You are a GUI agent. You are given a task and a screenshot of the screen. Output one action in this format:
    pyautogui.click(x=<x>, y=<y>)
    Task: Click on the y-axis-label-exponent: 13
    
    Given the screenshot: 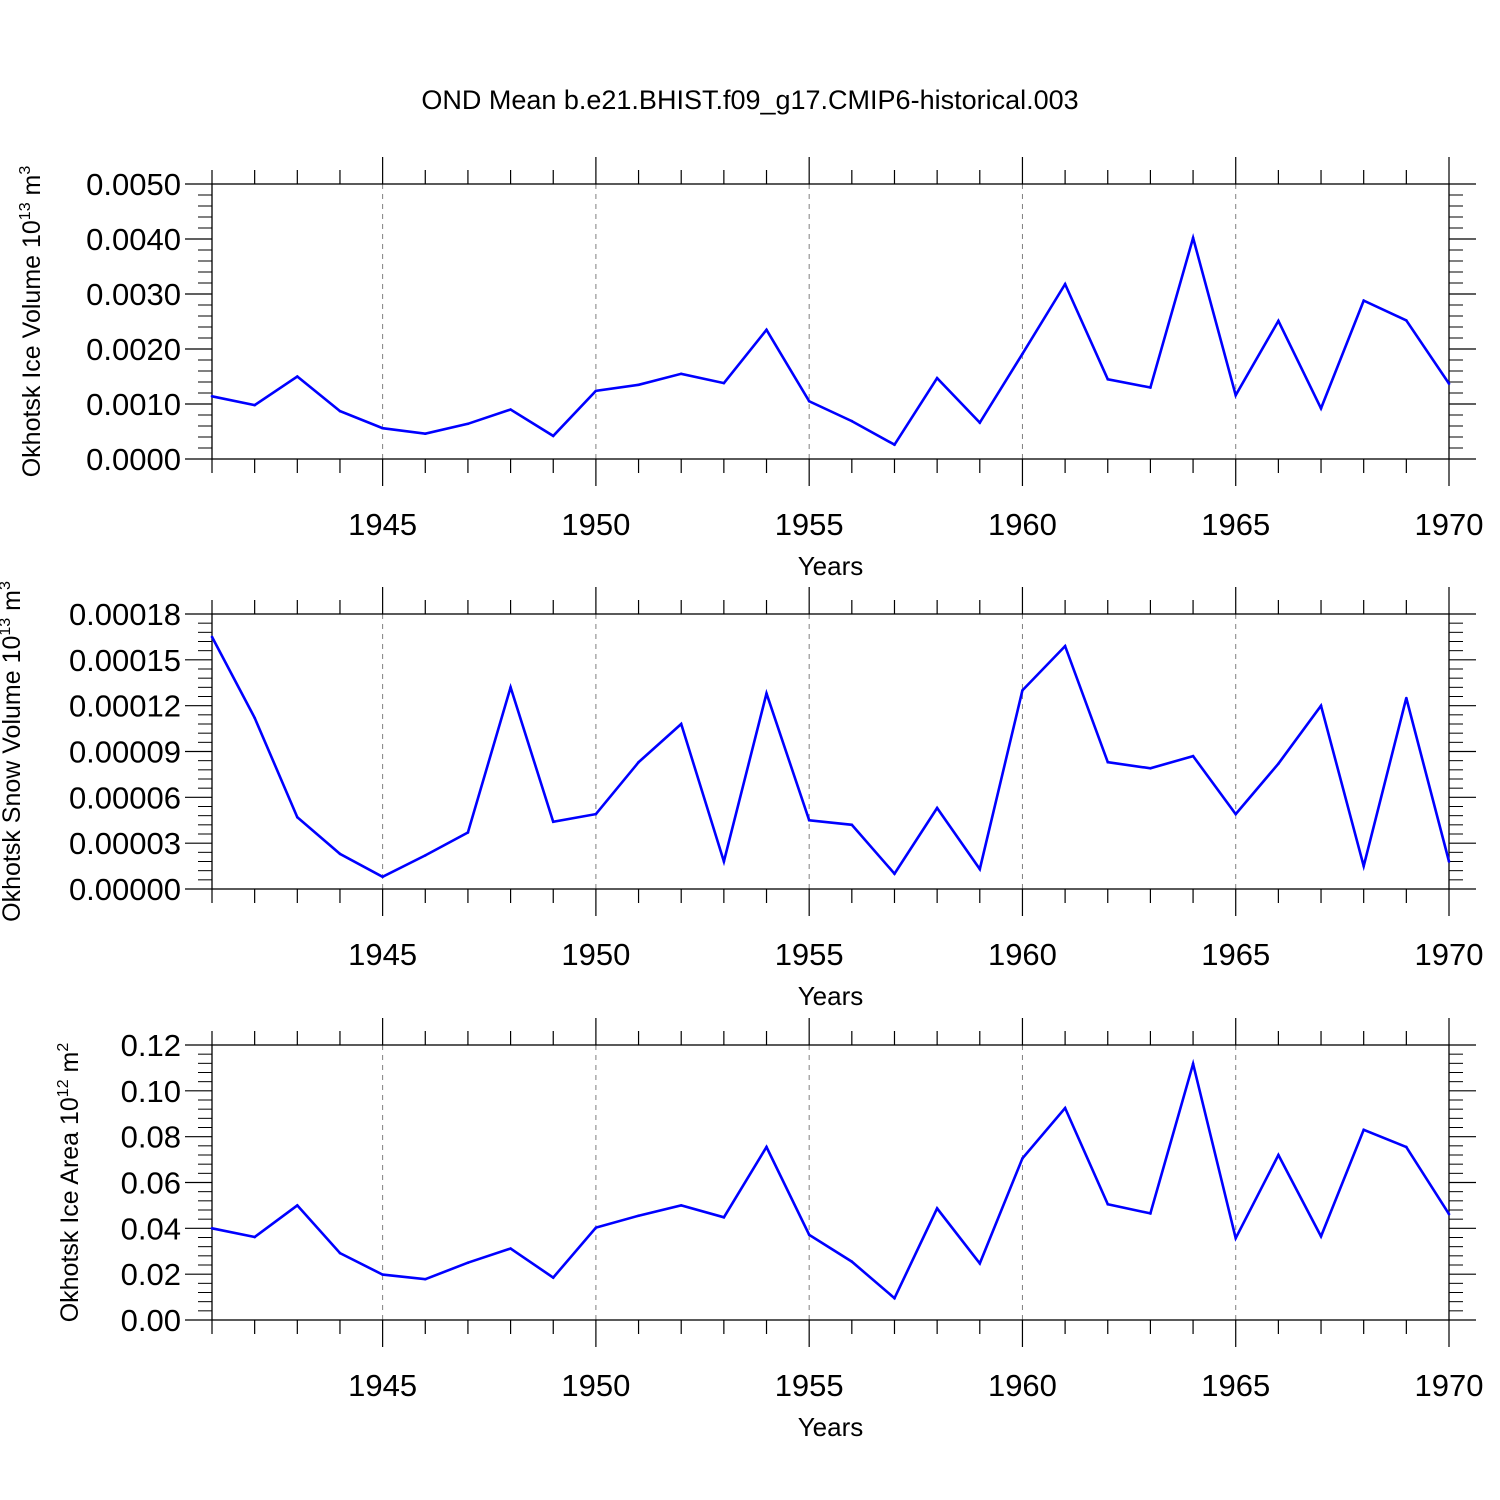 What is the action you would take?
    pyautogui.click(x=25, y=211)
    